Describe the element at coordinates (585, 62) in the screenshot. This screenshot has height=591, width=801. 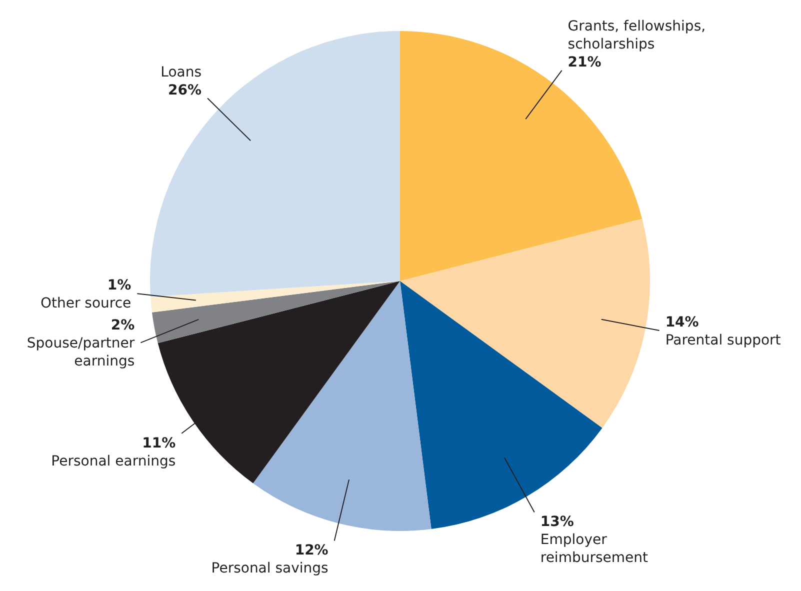
I see `data-label: 21%` at that location.